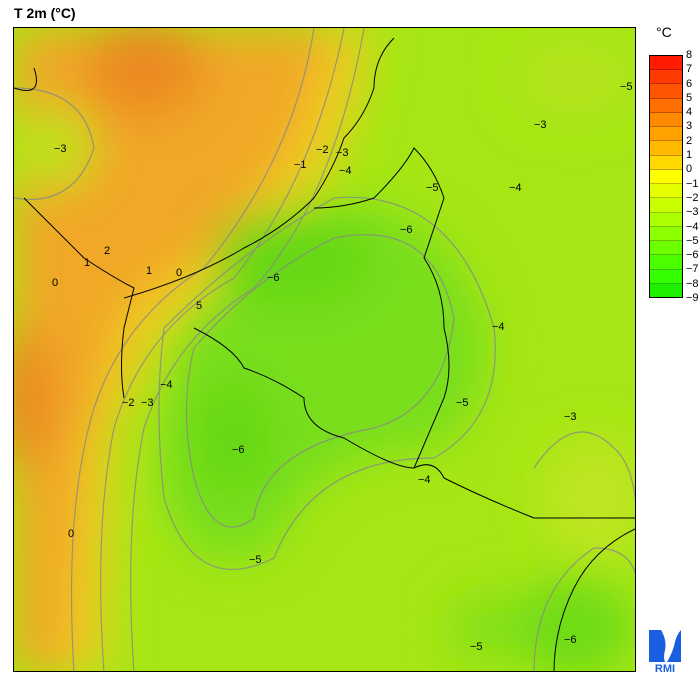 The width and height of the screenshot is (700, 688). Describe the element at coordinates (692, 197) in the screenshot. I see `legend-tick-label: −2` at that location.